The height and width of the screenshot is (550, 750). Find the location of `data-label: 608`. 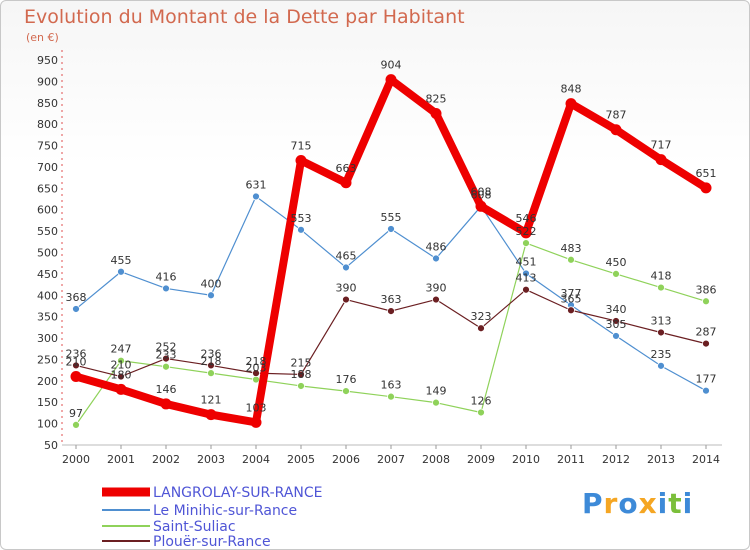

data-label: 608 is located at coordinates (481, 194).